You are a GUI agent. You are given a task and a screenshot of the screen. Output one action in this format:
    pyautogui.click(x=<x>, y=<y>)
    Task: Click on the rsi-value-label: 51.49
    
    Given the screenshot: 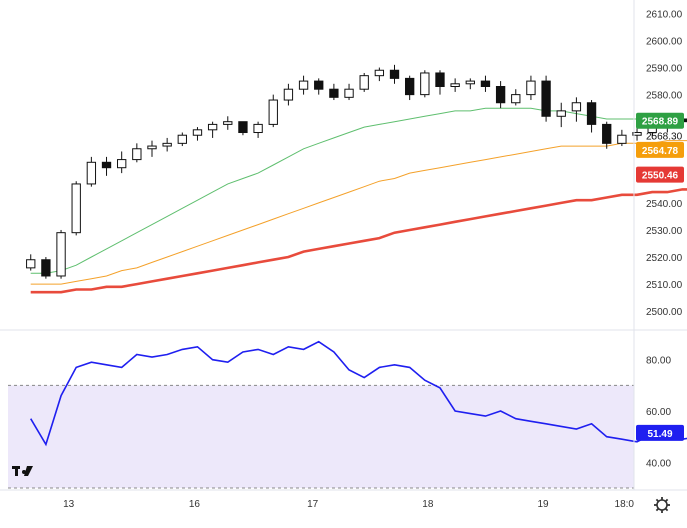 What is the action you would take?
    pyautogui.click(x=659, y=434)
    